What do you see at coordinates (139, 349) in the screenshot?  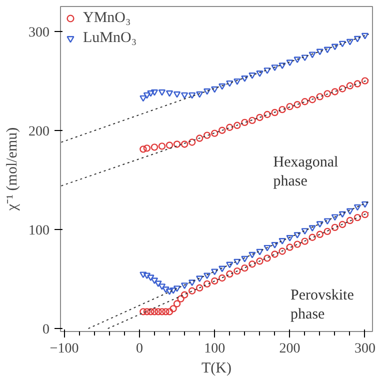 I see `x-tick-label: 0` at bounding box center [139, 349].